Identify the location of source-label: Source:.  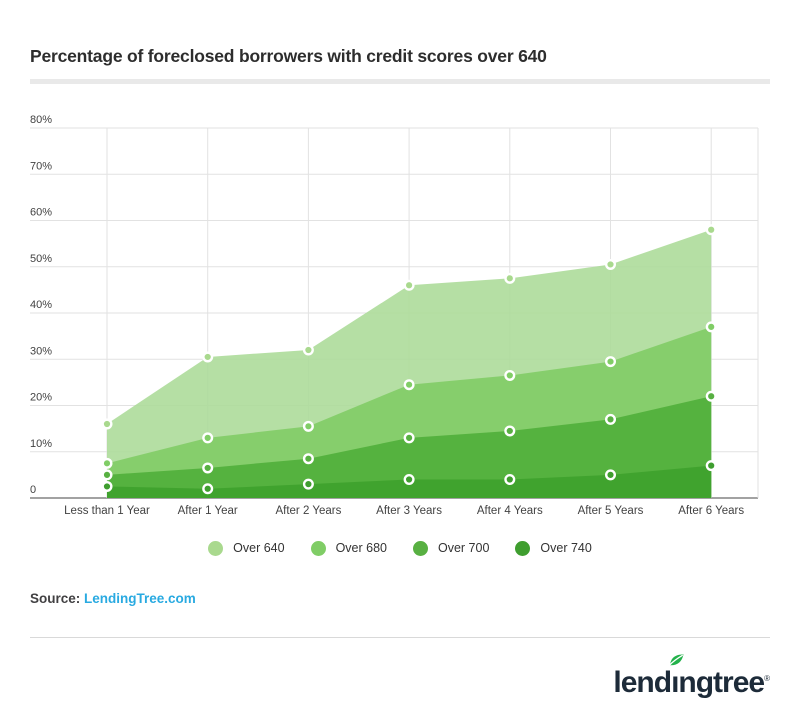
(55, 598).